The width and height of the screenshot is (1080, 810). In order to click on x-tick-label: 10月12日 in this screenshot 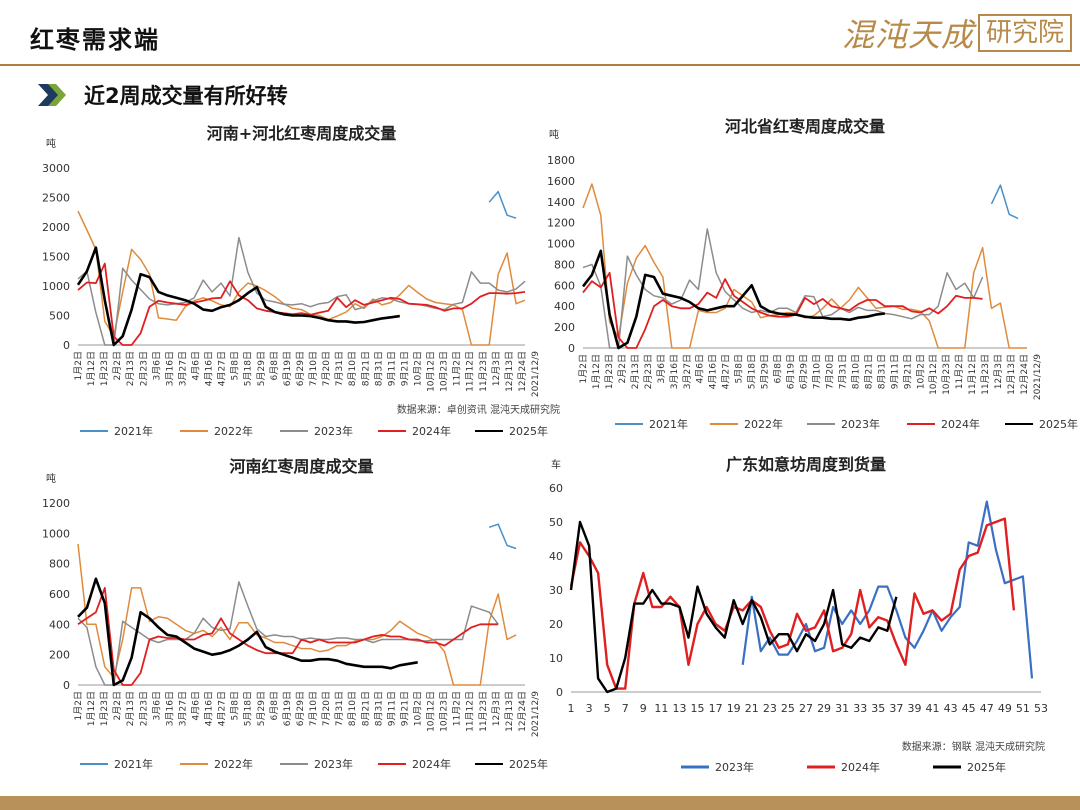, I will do `click(431, 371)`.